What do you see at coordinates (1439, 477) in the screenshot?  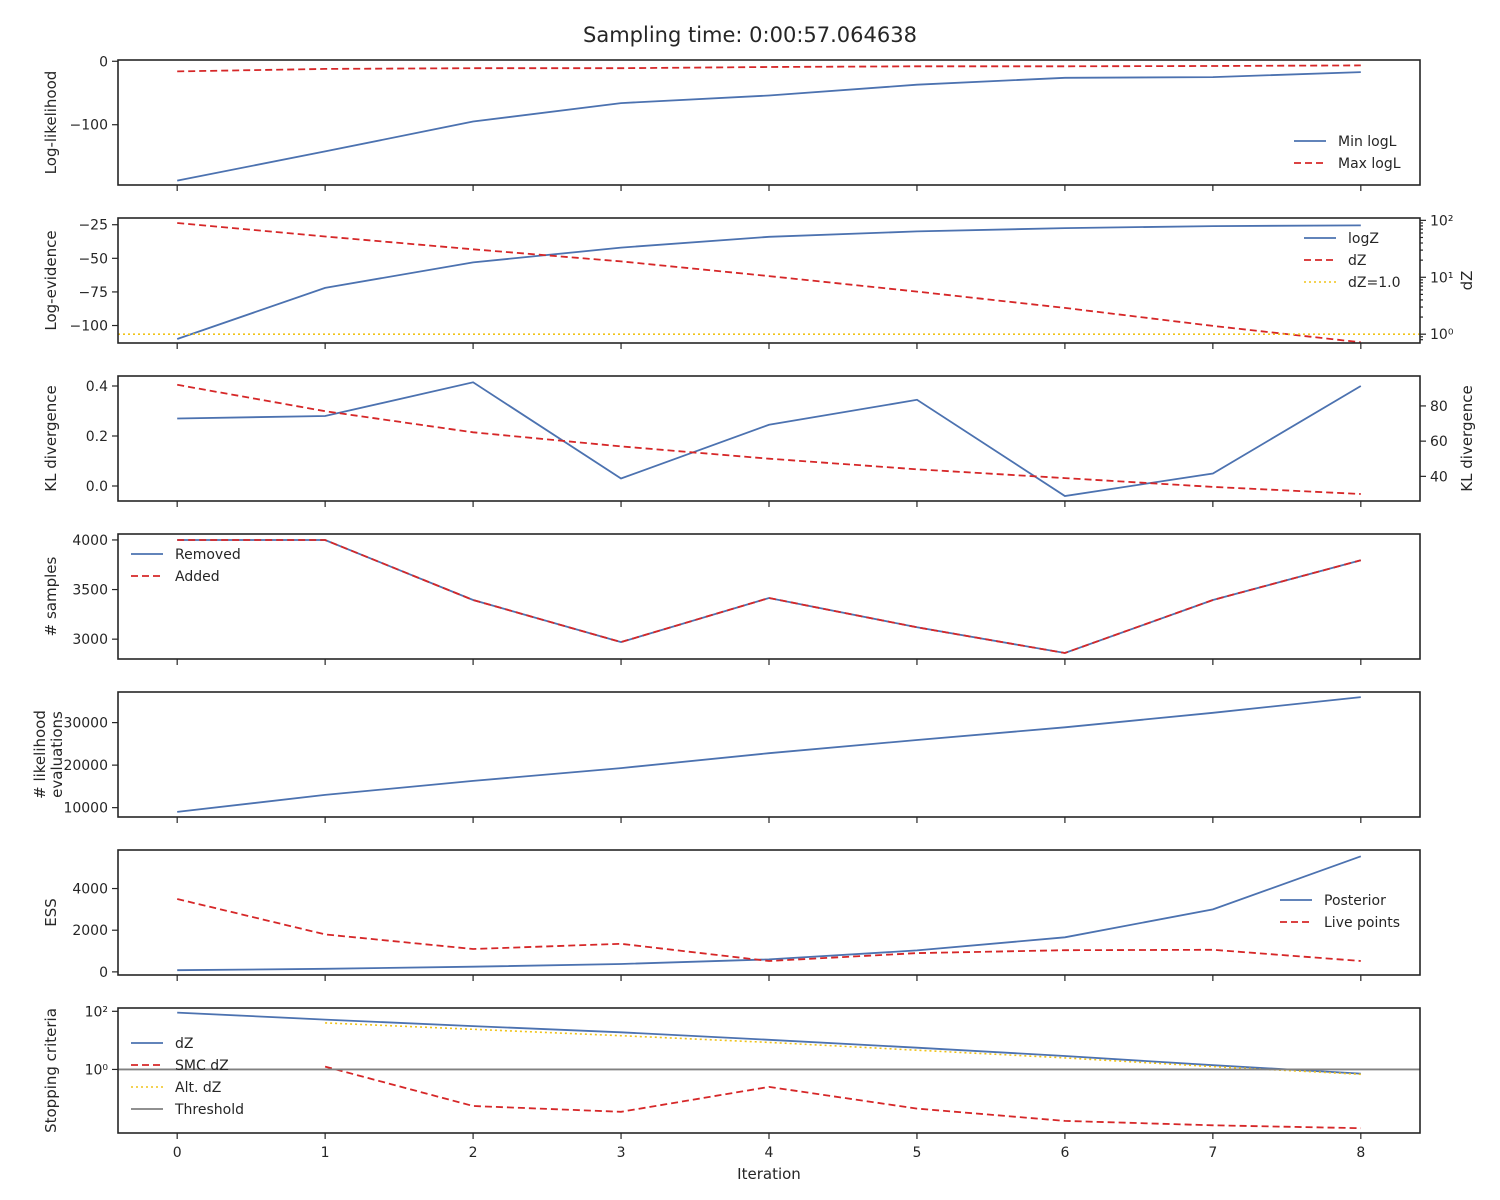 I see `right-y-tick-label: 40` at bounding box center [1439, 477].